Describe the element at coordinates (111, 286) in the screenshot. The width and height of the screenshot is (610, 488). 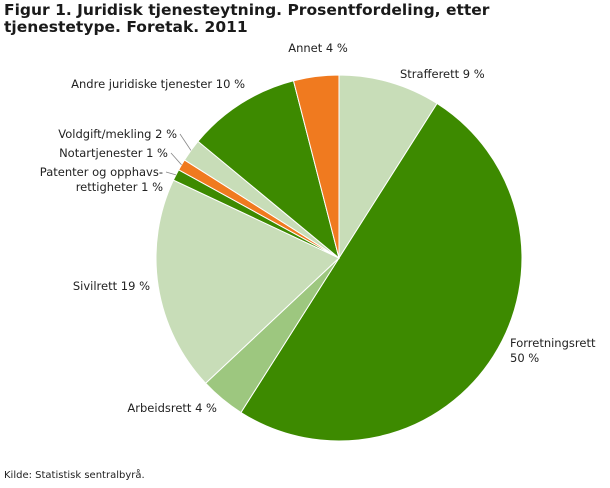
I see `slice-label: Sivilrett 19 %` at that location.